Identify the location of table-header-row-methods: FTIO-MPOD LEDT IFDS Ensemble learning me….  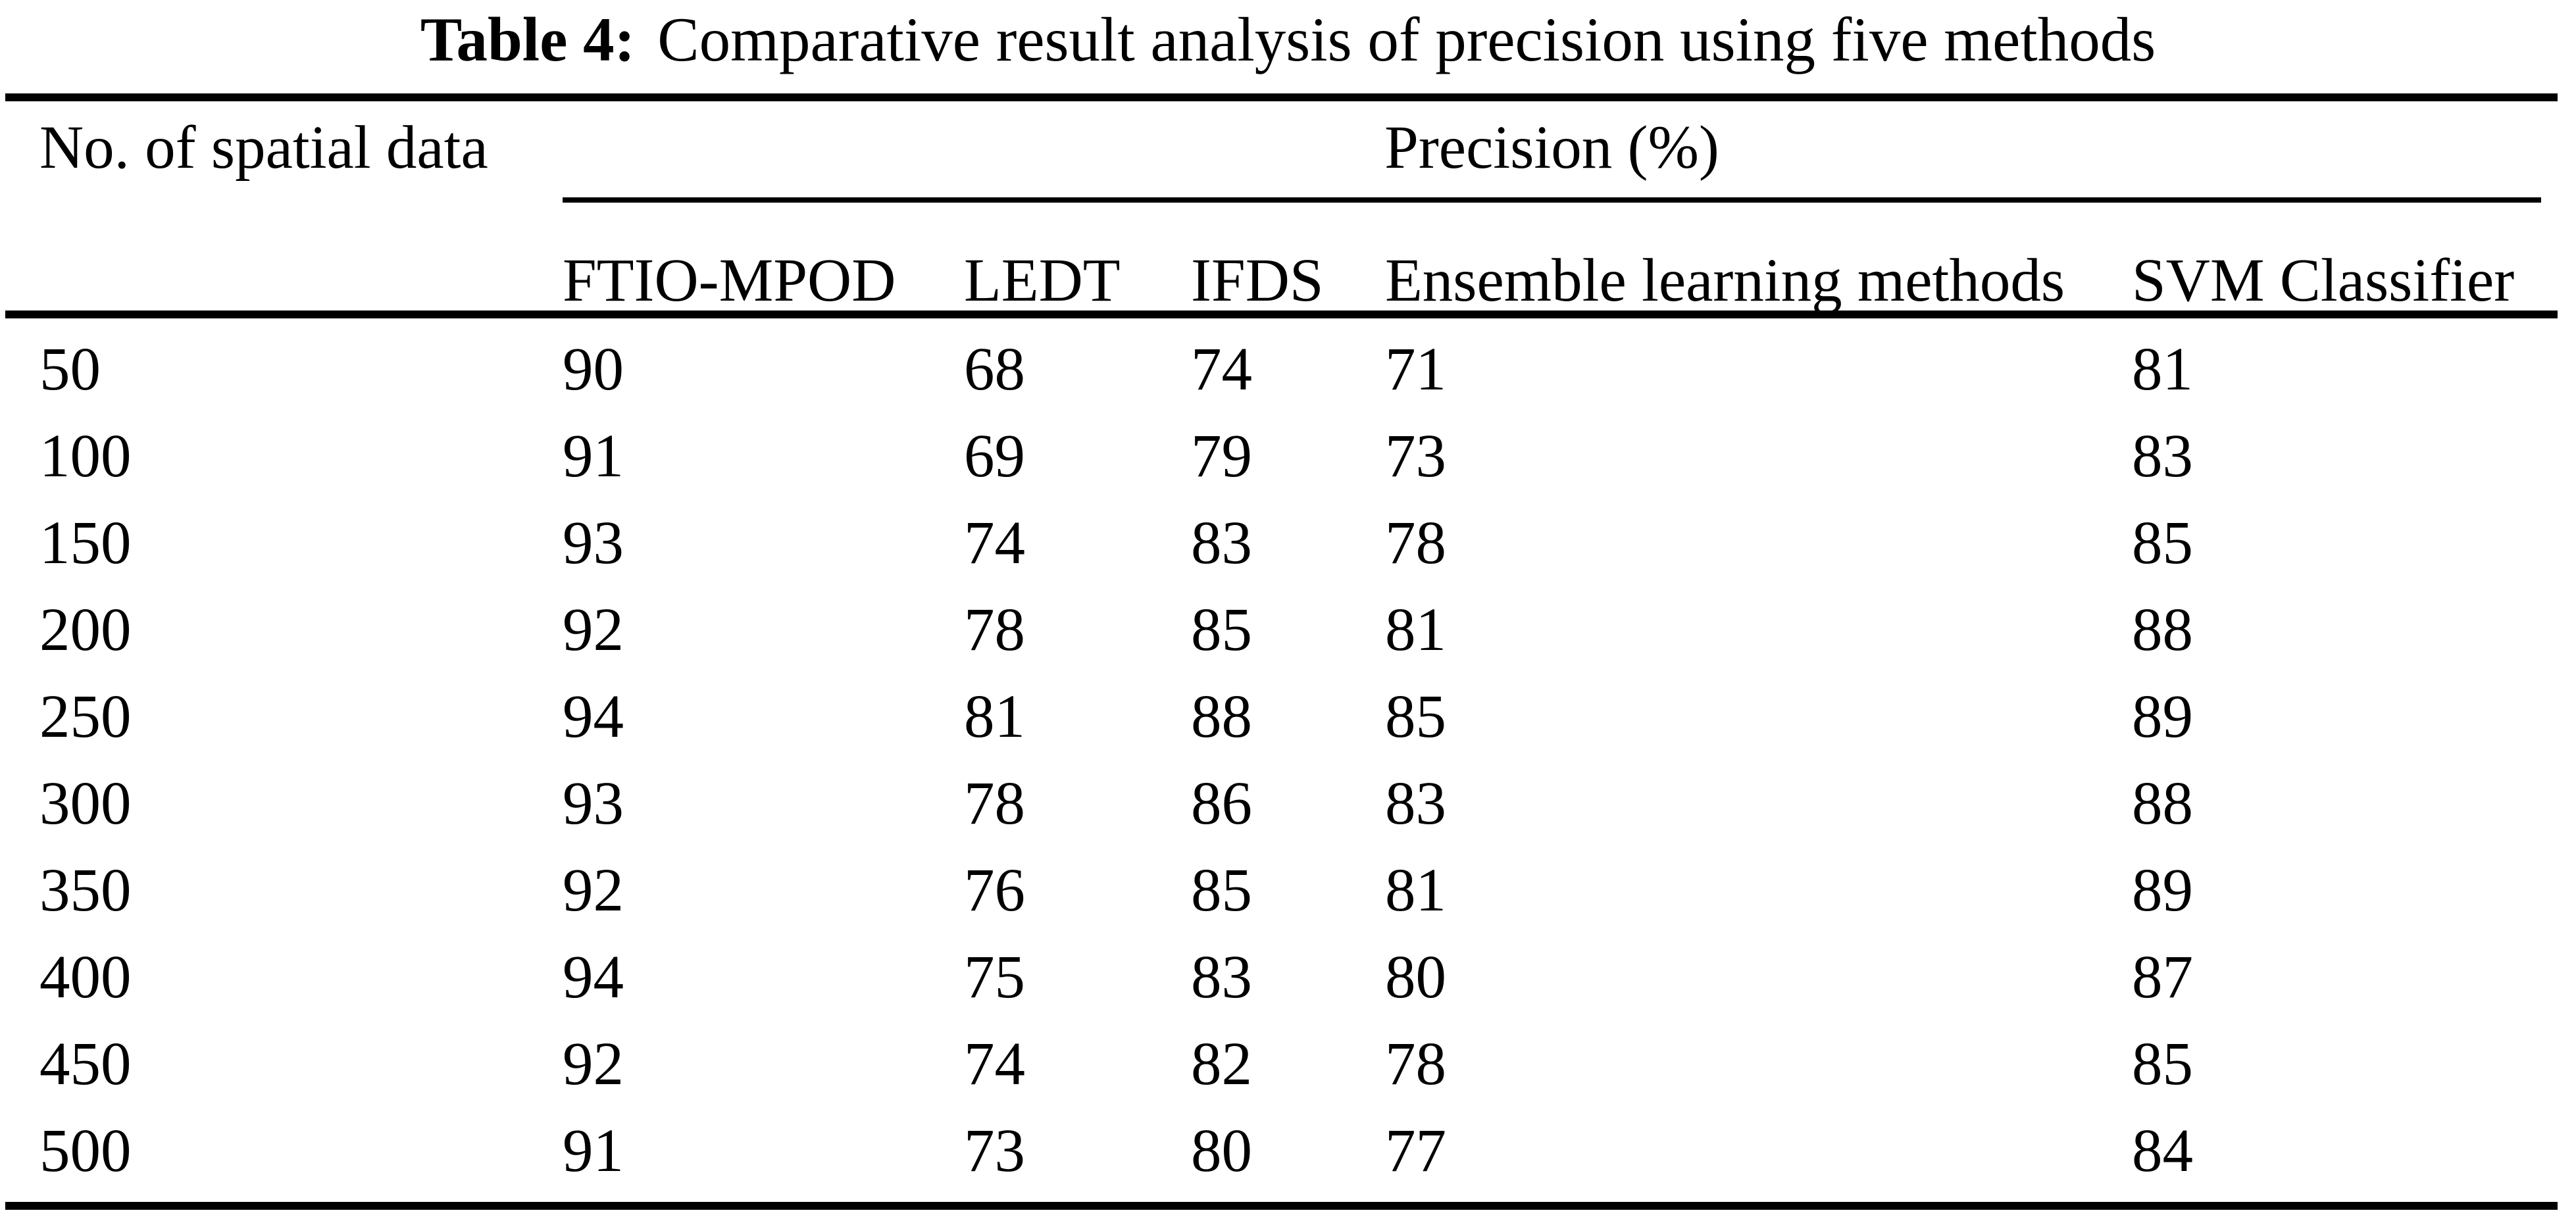
(1288, 293).